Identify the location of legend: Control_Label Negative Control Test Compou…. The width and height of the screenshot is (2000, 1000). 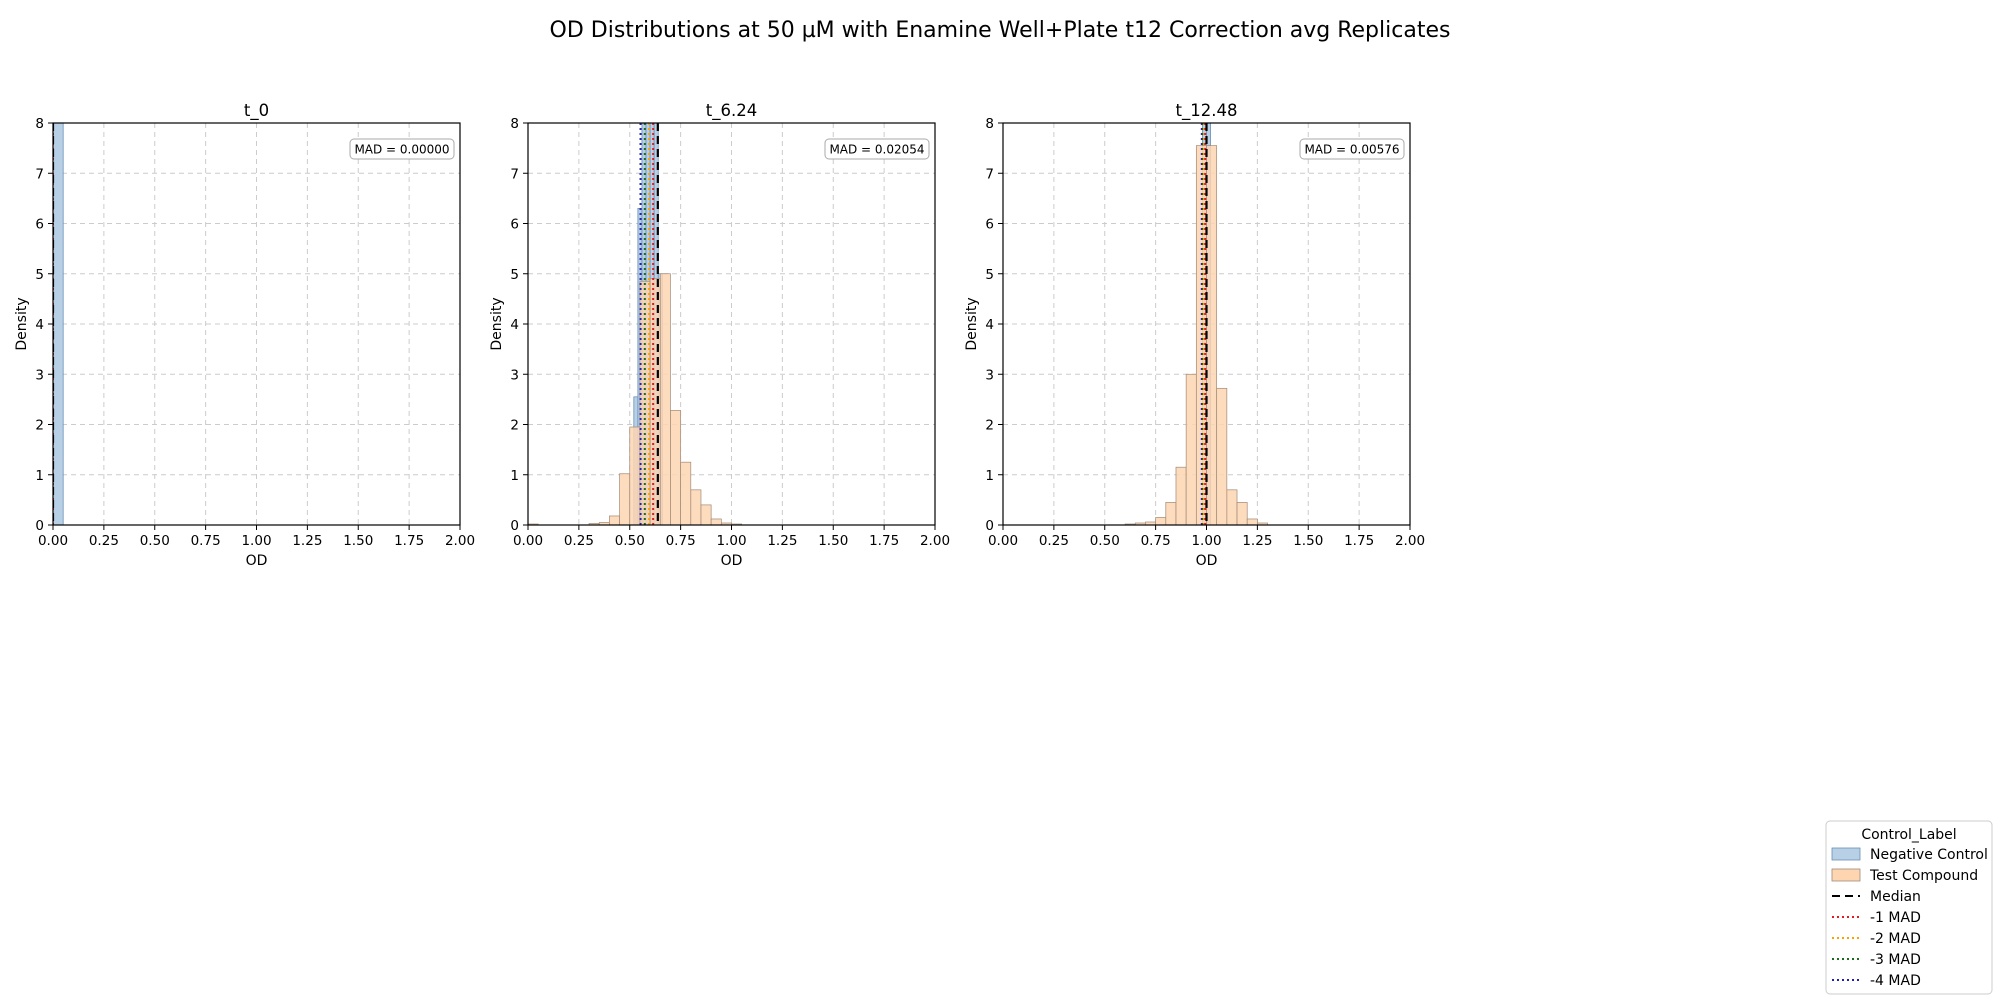
(1909, 907).